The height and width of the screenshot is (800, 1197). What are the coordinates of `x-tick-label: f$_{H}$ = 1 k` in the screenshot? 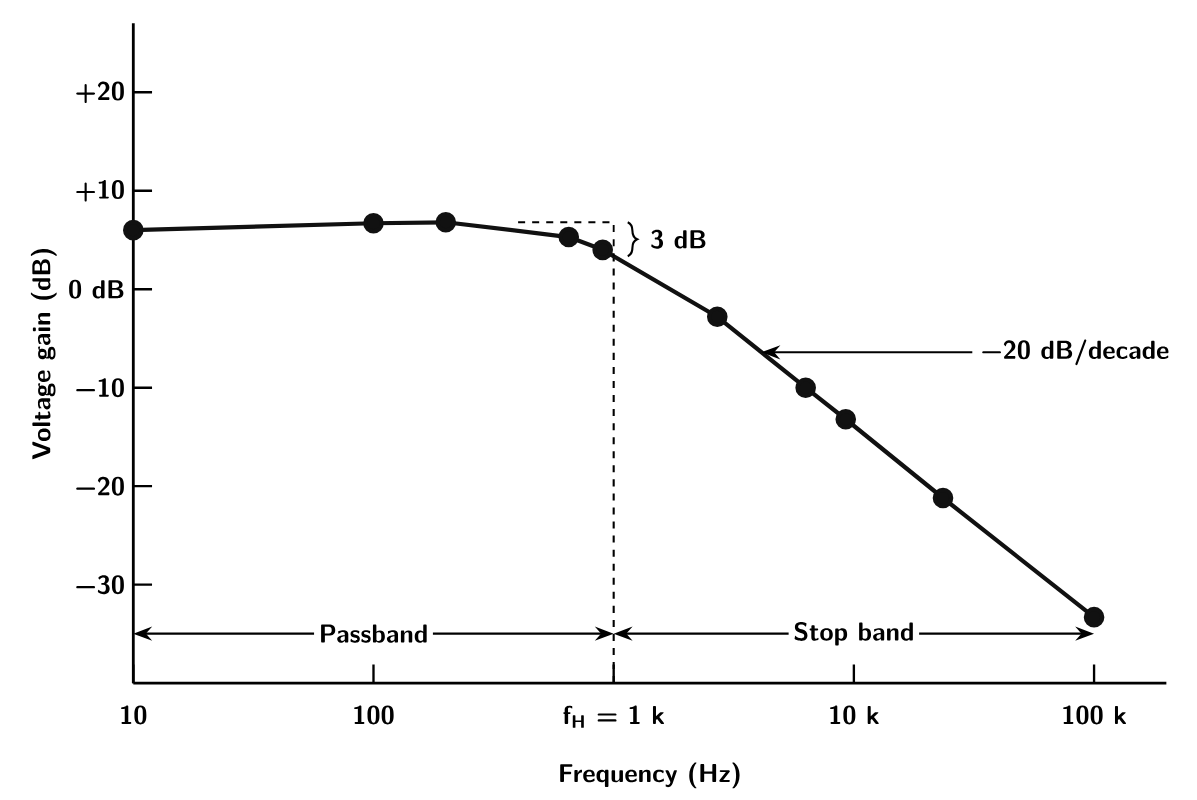 It's located at (613, 716).